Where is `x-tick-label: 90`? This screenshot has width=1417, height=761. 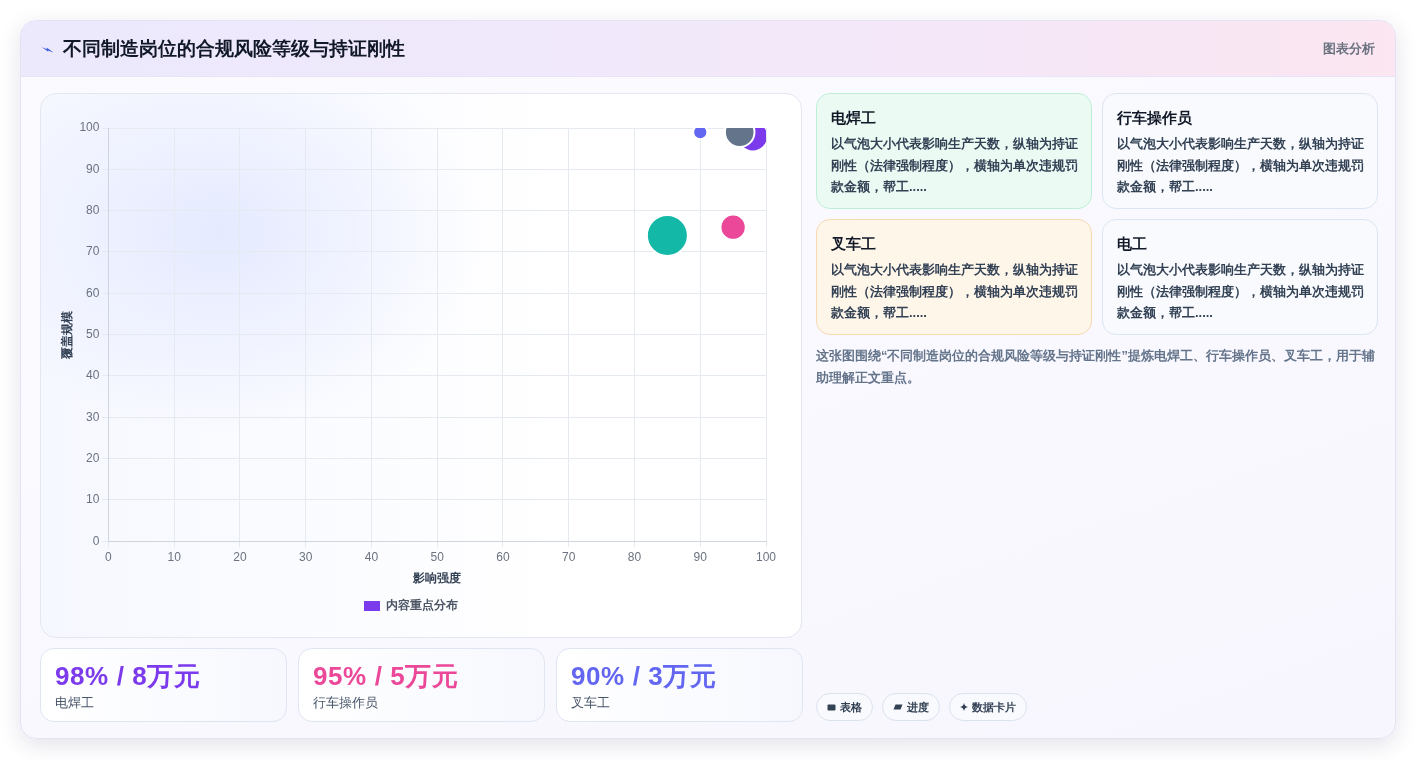
x-tick-label: 90 is located at coordinates (700, 556).